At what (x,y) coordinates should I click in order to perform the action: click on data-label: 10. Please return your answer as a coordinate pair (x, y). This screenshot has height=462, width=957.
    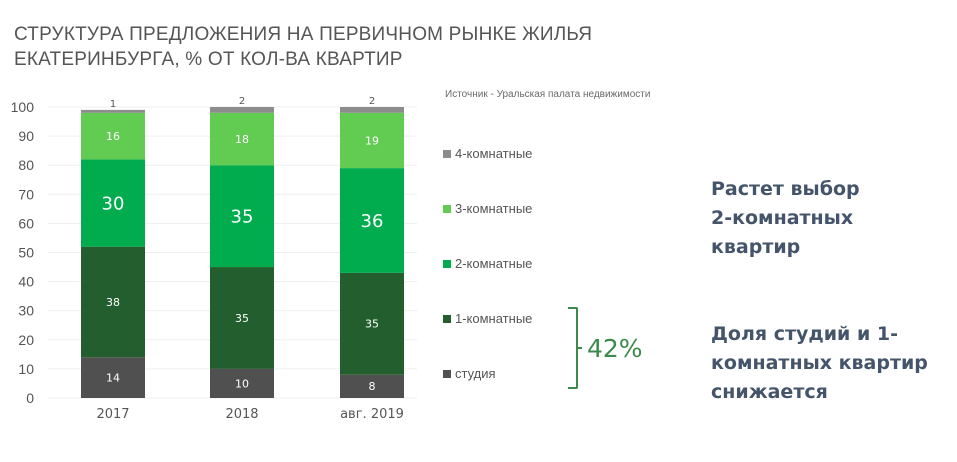
    Looking at the image, I should click on (242, 383).